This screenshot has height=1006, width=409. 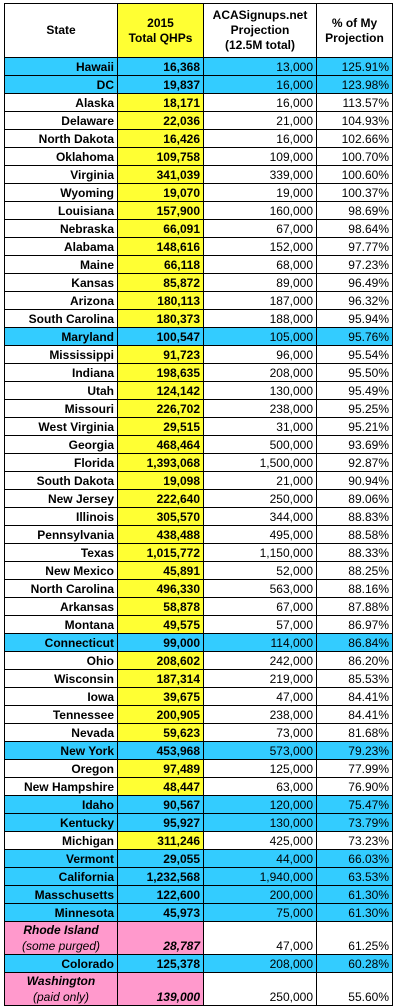 I want to click on qhp-cell: 45,973, so click(x=160, y=912).